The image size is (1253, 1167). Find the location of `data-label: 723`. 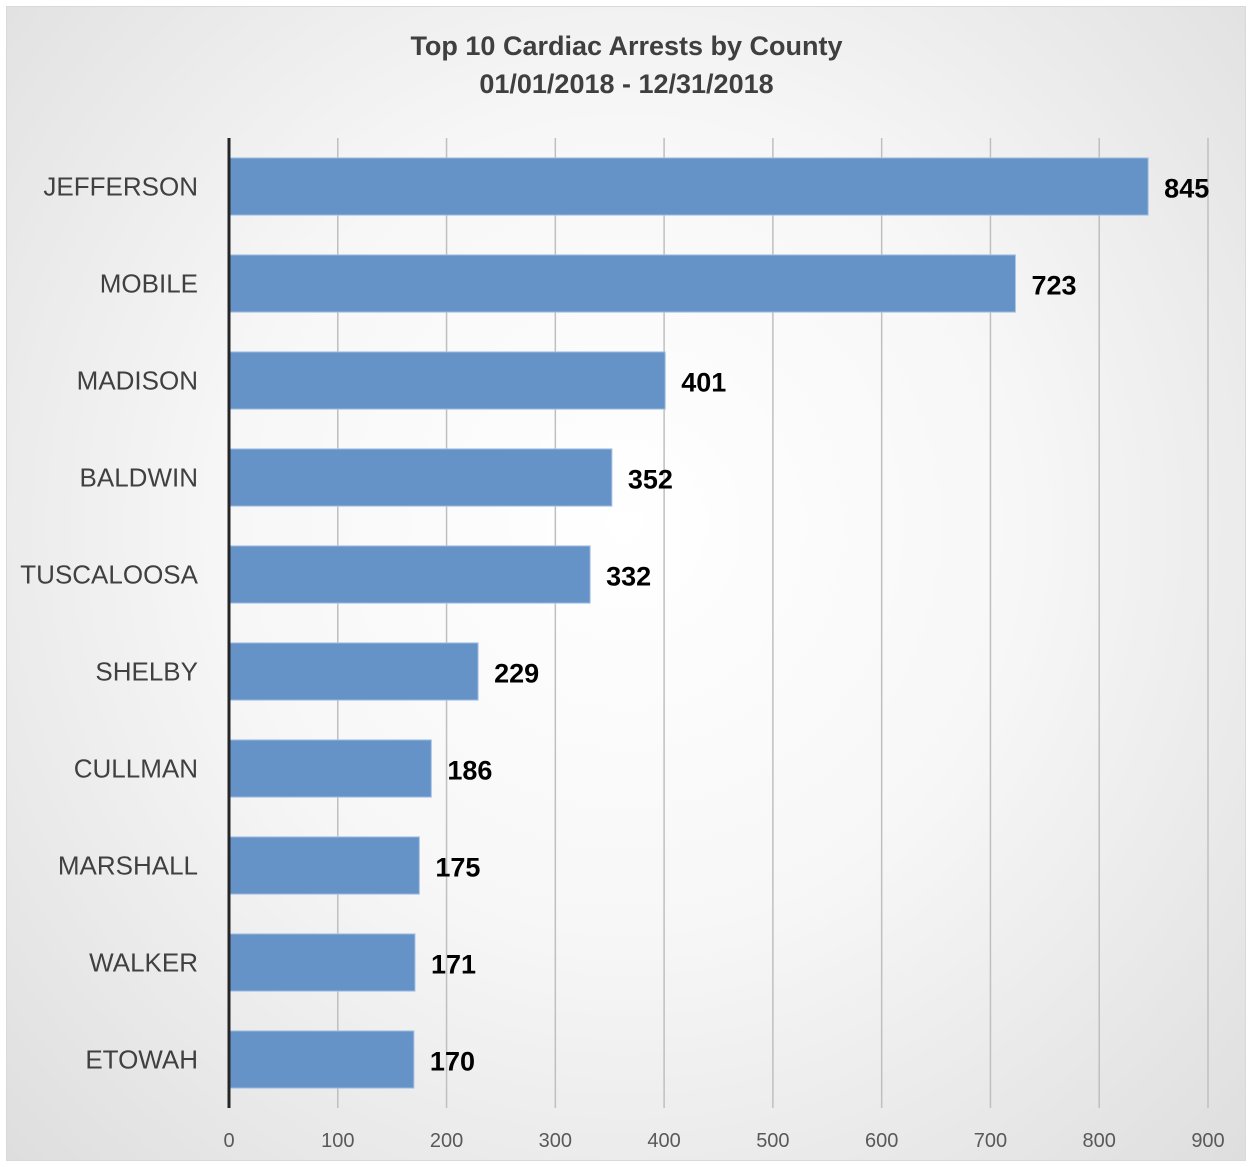

data-label: 723 is located at coordinates (1053, 286).